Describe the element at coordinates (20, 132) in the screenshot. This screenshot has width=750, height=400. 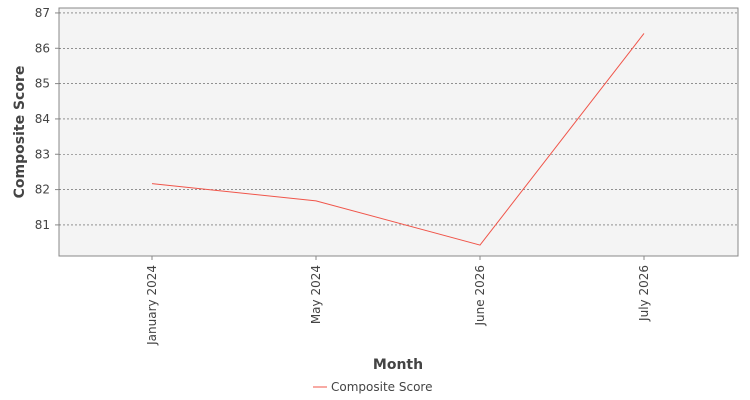
I see `y-axis-title: Composite Score` at that location.